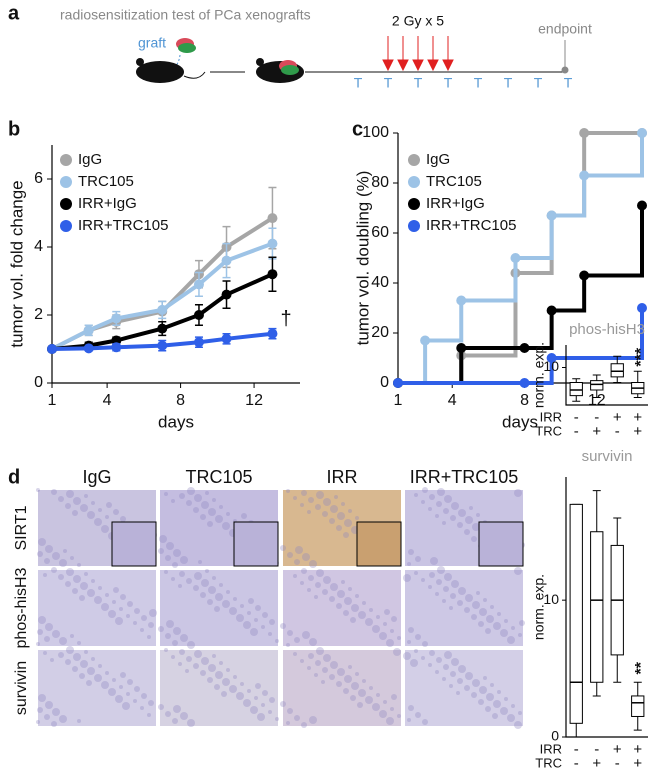  Describe the element at coordinates (596, 763) in the screenshot. I see `factor-level: +` at that location.